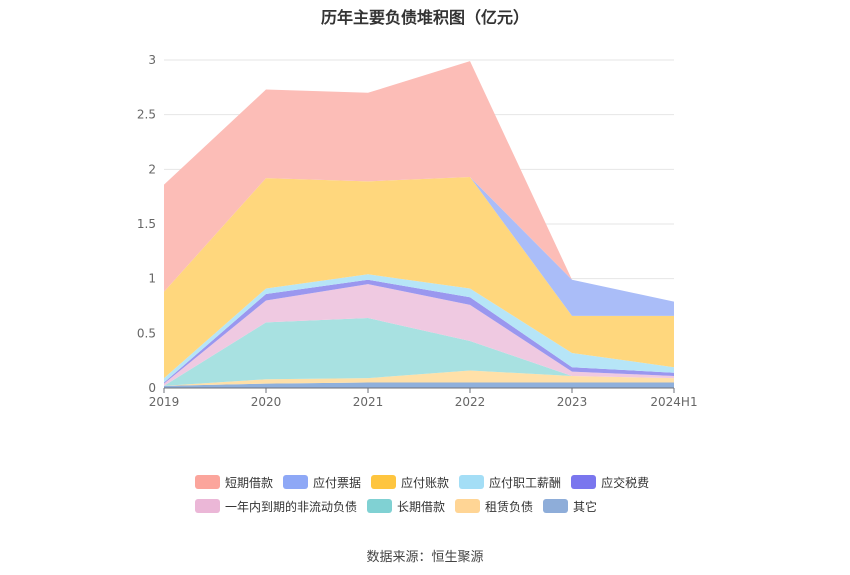 The width and height of the screenshot is (850, 575). I want to click on legend-item: 长期借款, so click(406, 506).